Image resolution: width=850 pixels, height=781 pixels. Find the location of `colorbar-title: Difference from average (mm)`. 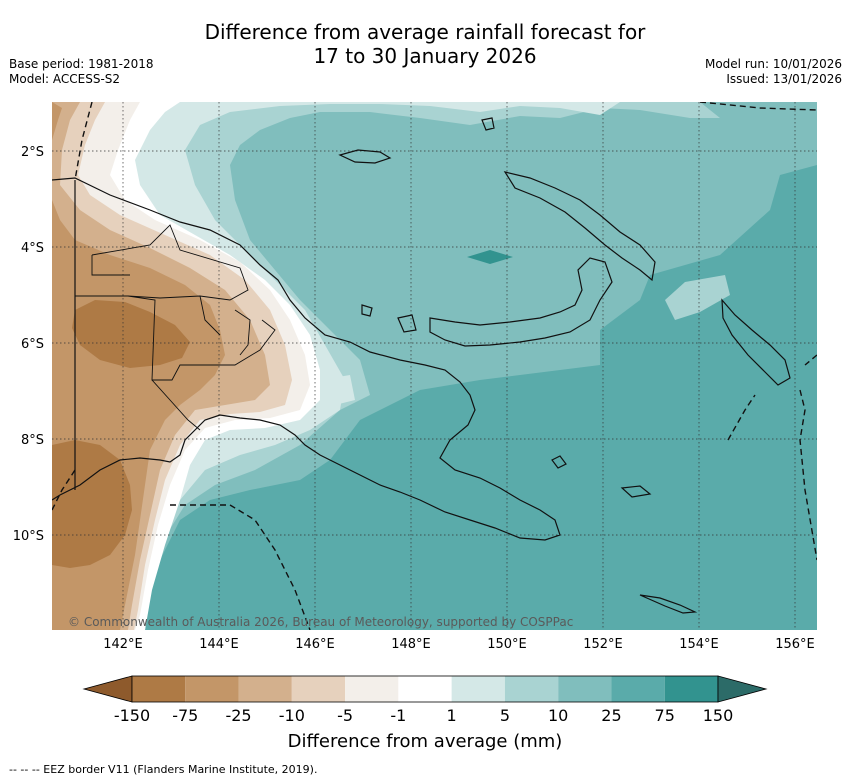

colorbar-title: Difference from average (mm) is located at coordinates (425, 741).